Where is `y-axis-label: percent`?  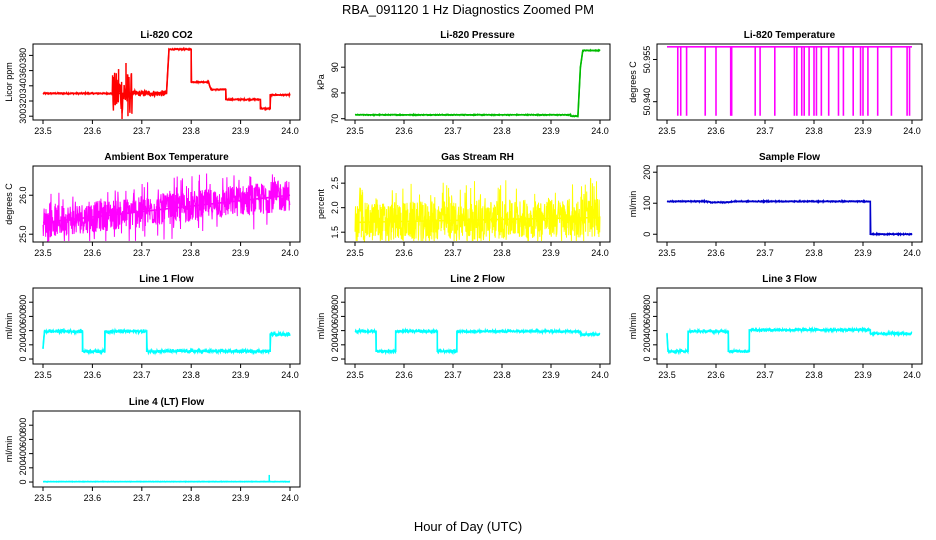
y-axis-label: percent is located at coordinates (321, 203).